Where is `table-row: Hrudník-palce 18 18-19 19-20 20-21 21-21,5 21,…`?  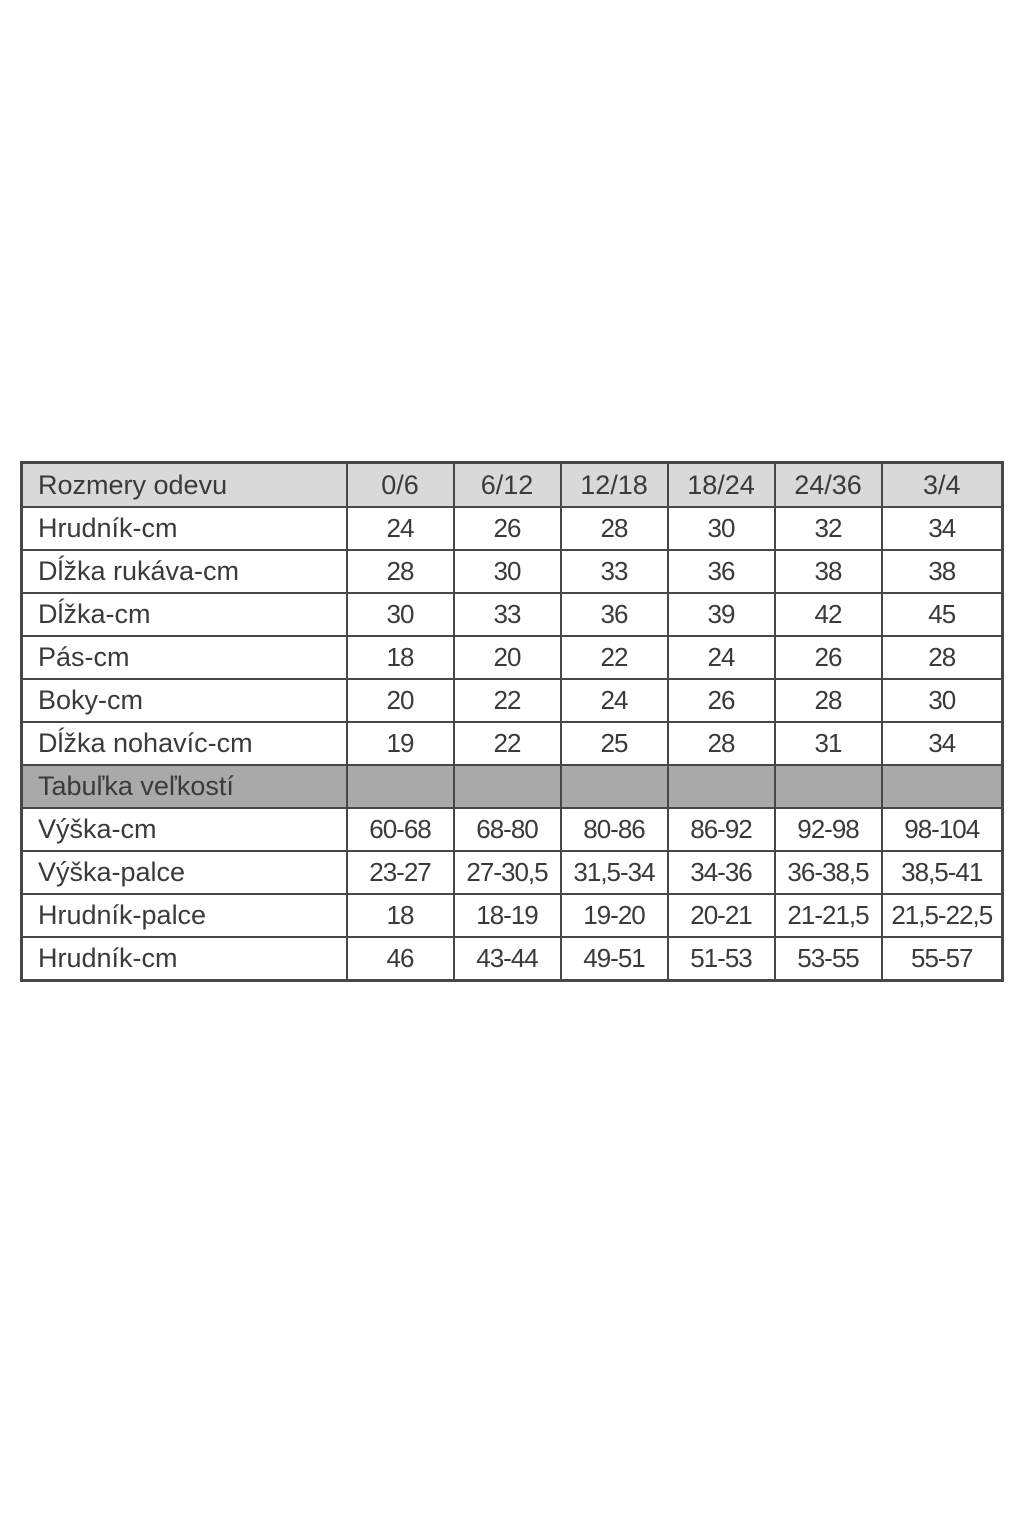 table-row: Hrudník-palce 18 18-19 19-20 20-21 21-21,5 21,… is located at coordinates (512, 915).